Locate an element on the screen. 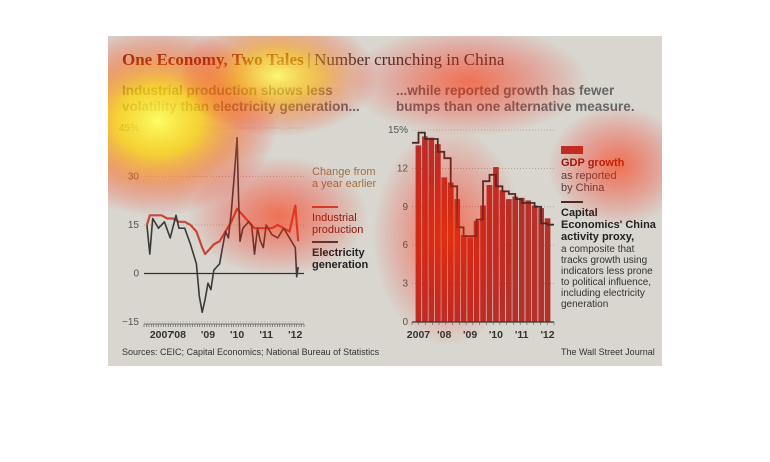  right-y-tick-label: 6 is located at coordinates (405, 245).